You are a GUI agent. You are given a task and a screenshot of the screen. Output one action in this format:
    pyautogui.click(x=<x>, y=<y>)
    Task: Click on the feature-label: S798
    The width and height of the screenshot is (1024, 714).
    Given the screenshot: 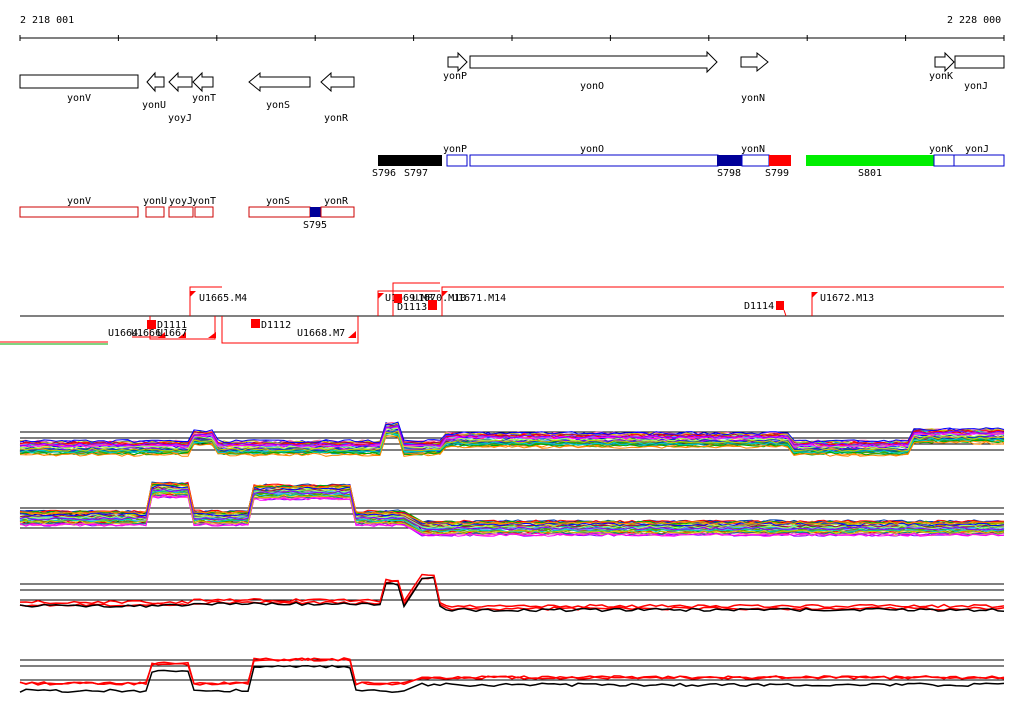 What is the action you would take?
    pyautogui.click(x=729, y=173)
    